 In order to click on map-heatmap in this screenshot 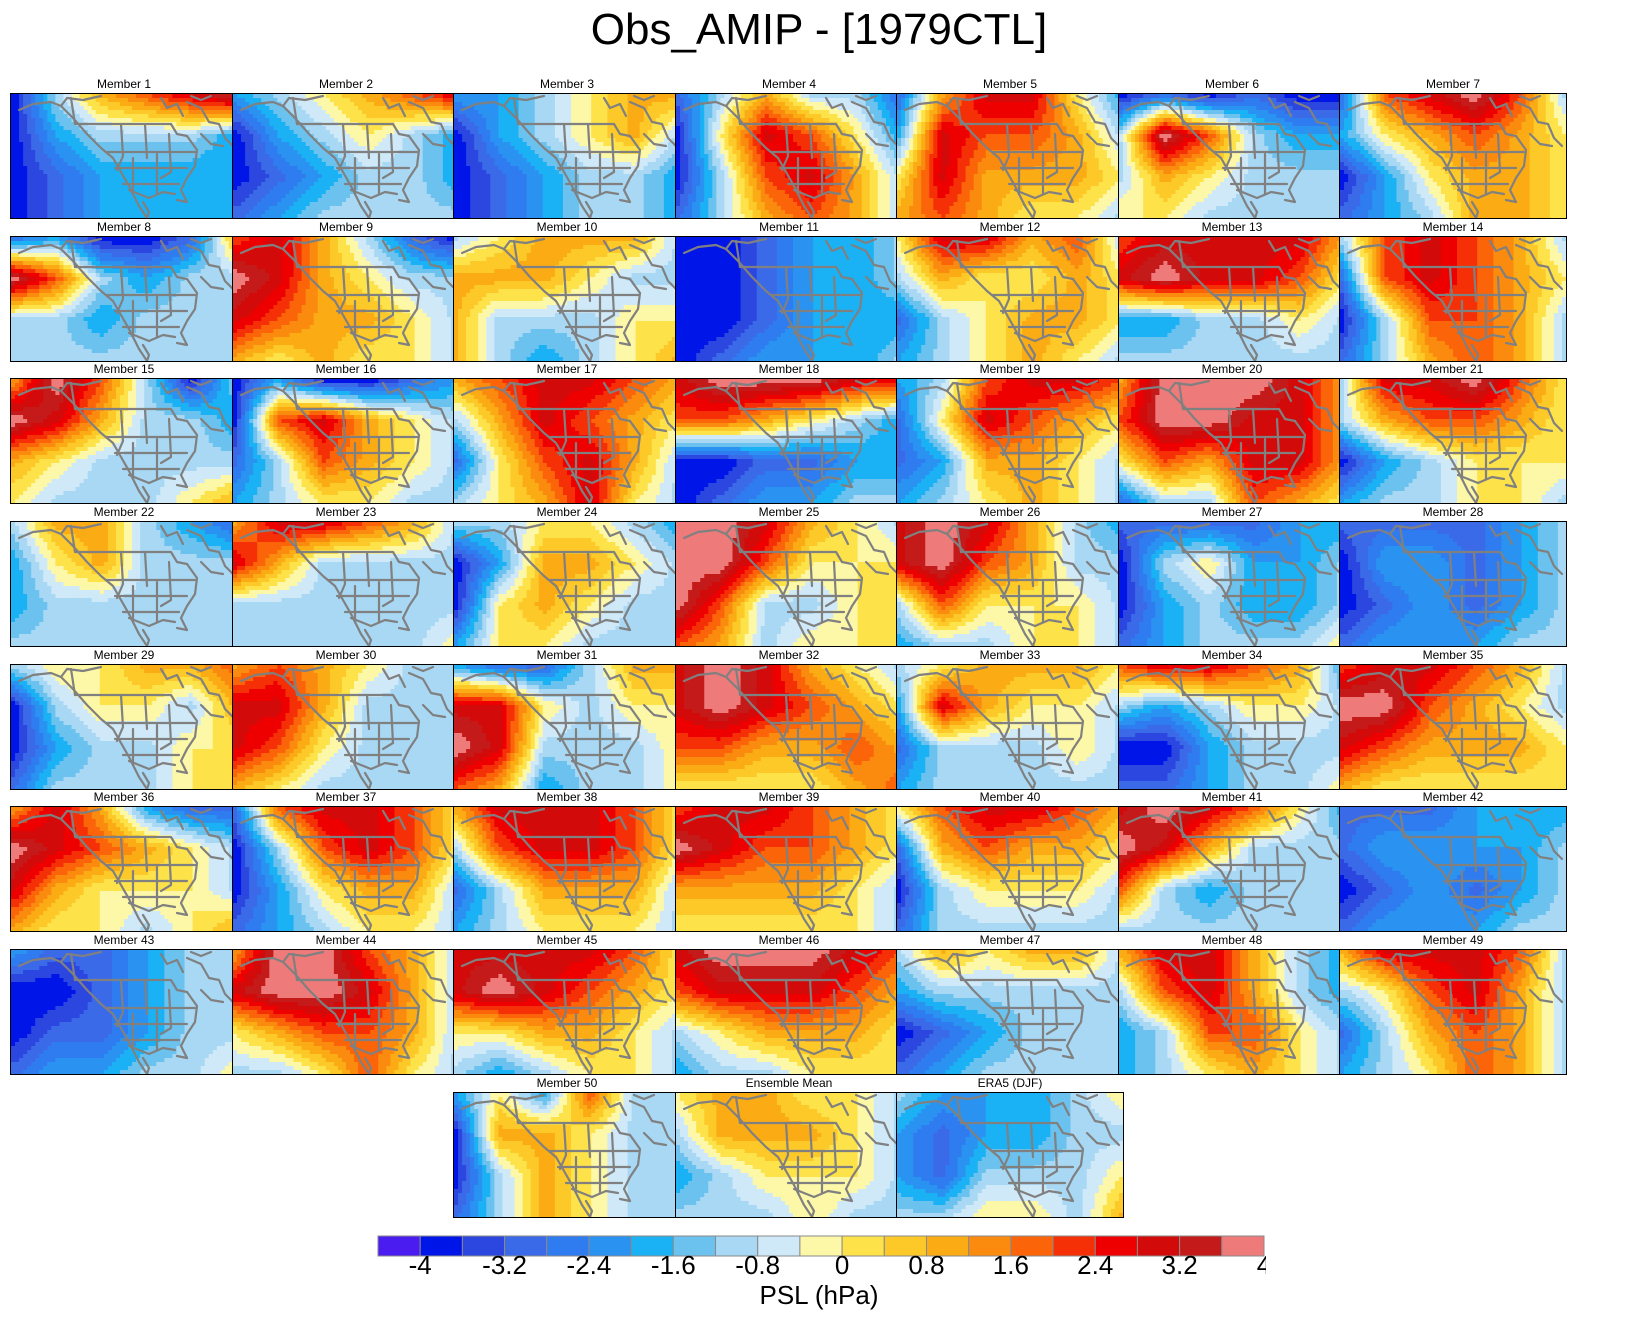, I will do `click(346, 156)`.